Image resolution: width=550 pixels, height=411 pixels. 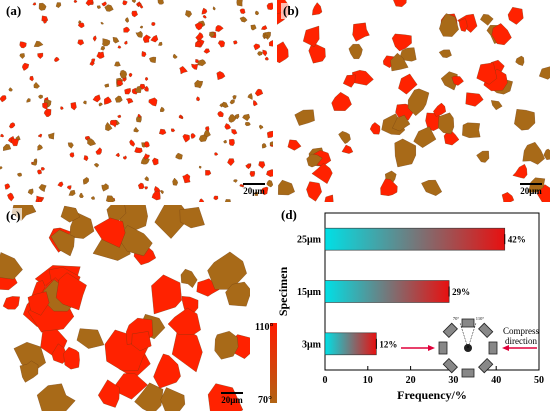 What do you see at coordinates (309, 240) in the screenshot?
I see `y-tick-label: 25μm` at bounding box center [309, 240].